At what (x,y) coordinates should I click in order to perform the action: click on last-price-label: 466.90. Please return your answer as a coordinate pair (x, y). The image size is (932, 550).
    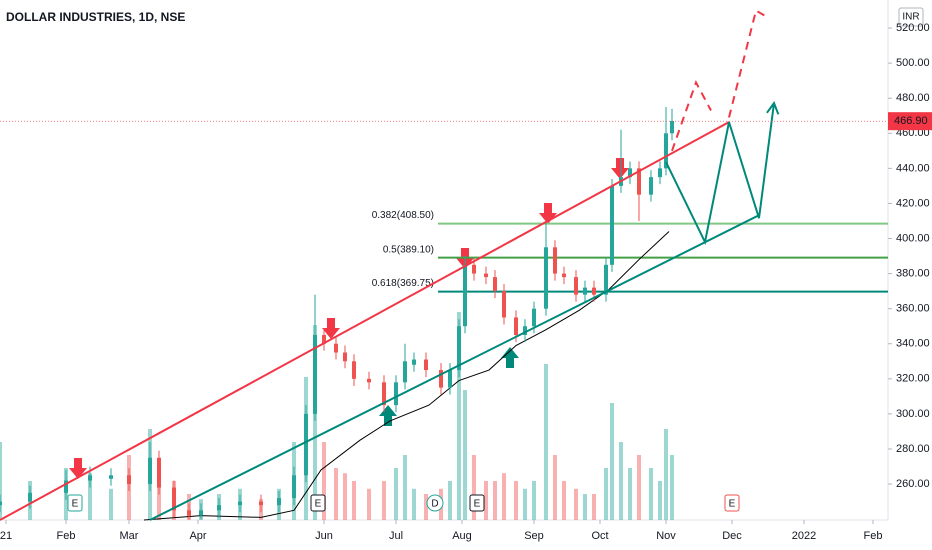
    Looking at the image, I should click on (911, 121).